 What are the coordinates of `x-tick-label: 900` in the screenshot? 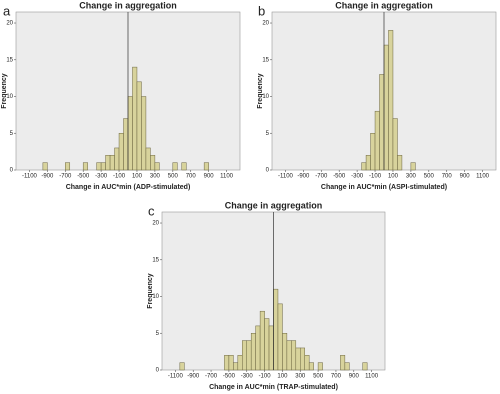 It's located at (354, 377).